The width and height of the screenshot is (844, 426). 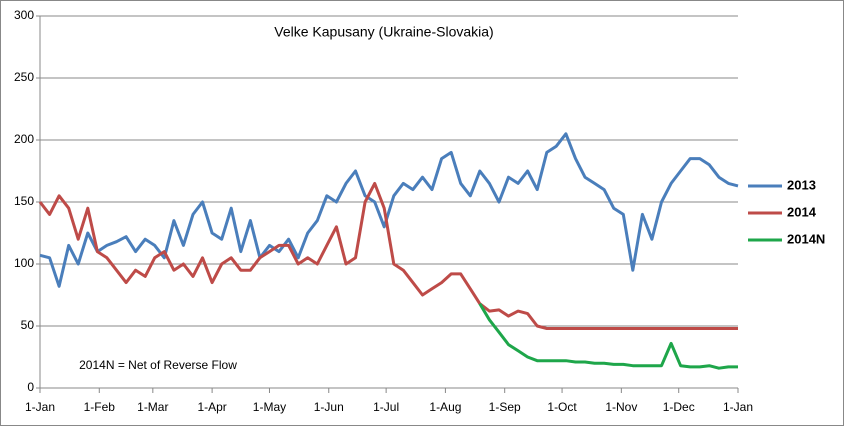 I want to click on x-tick-label: 1-Jun, so click(x=329, y=407).